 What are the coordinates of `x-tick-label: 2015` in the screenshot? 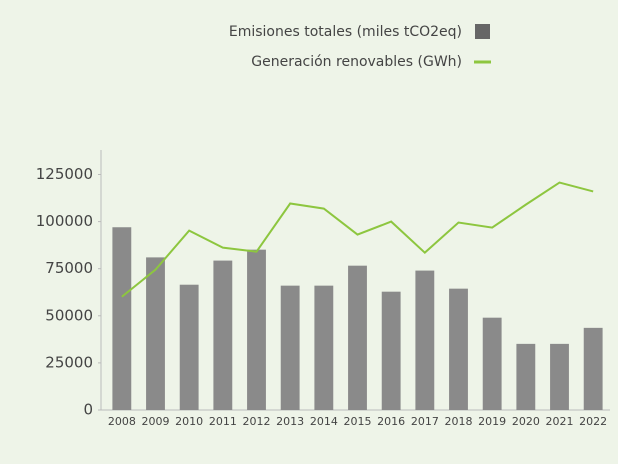 It's located at (358, 421).